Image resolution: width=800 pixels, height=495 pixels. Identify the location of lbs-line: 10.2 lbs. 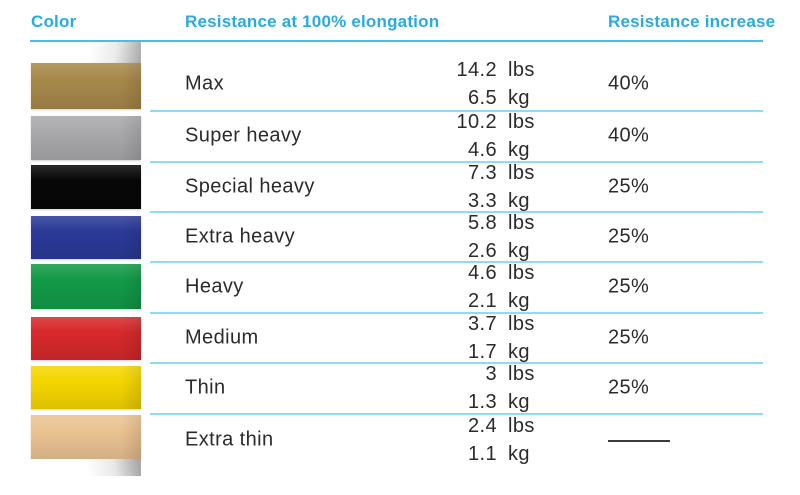
(477, 122).